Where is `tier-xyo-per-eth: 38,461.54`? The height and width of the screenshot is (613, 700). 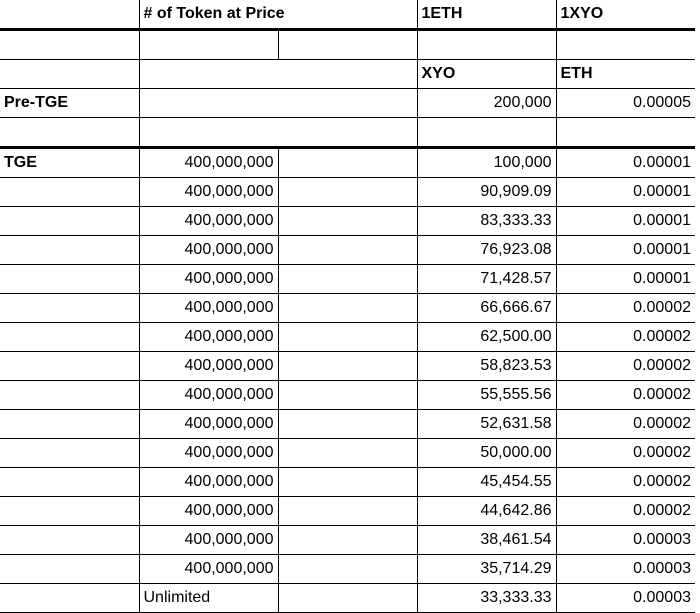 tier-xyo-per-eth: 38,461.54 is located at coordinates (486, 540).